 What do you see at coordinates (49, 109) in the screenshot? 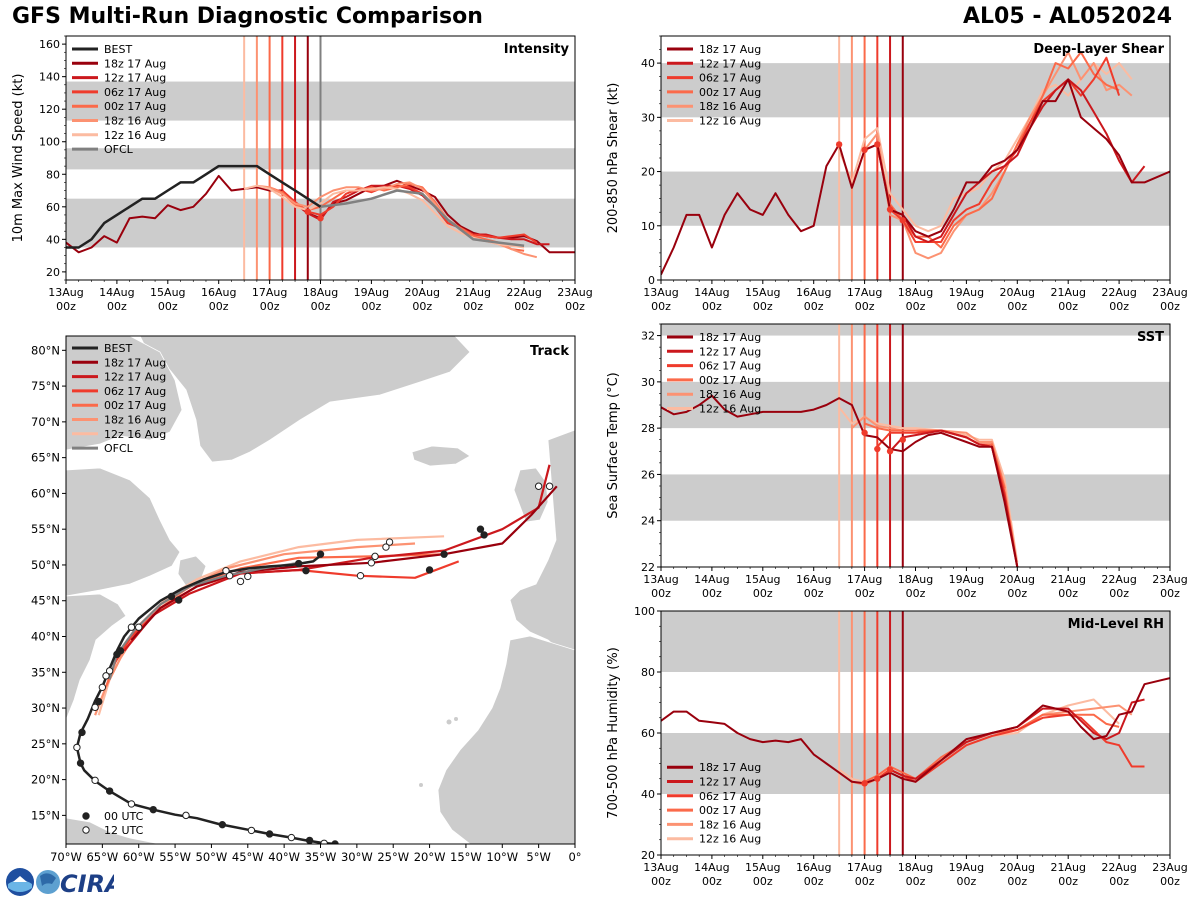
I see `y-tick-label: 120` at bounding box center [49, 109].